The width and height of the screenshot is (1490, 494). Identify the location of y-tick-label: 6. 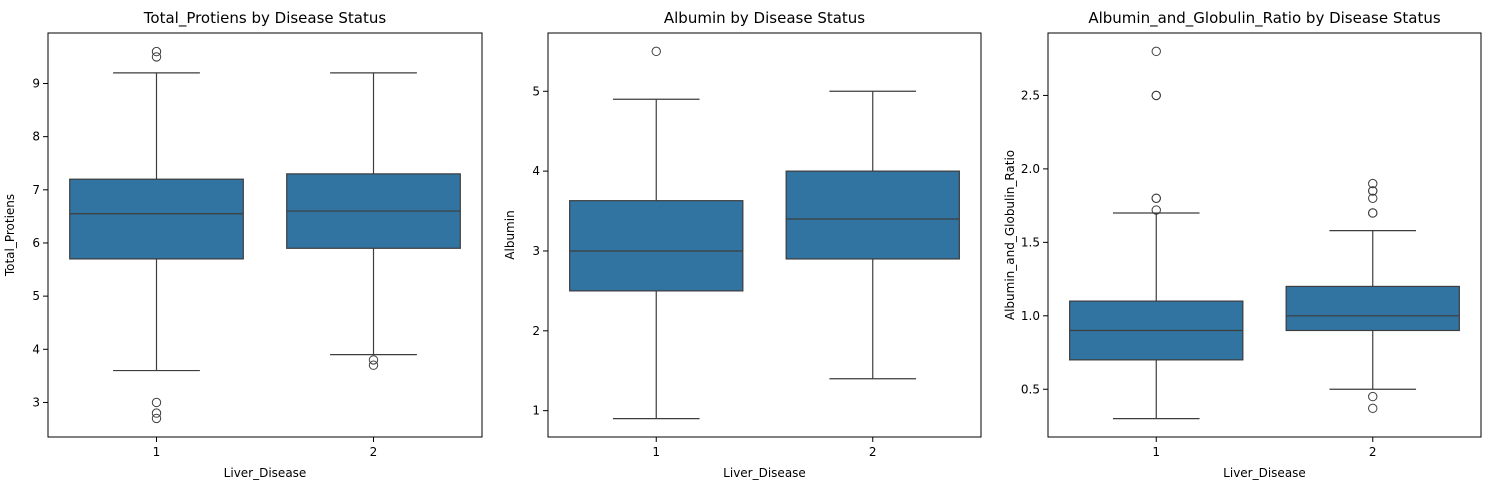
(36, 243).